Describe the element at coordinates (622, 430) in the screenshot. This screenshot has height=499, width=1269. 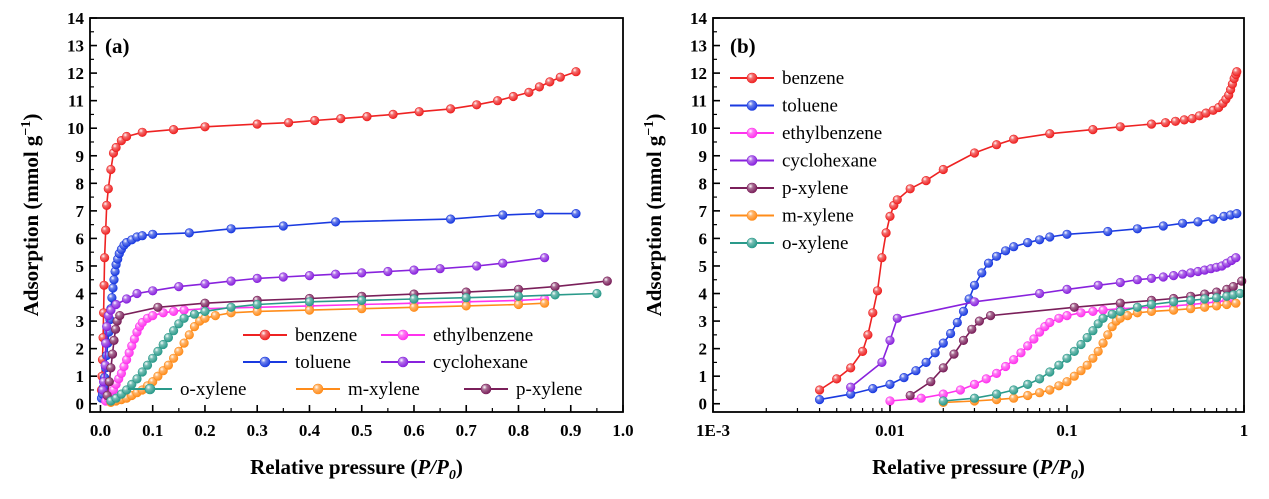
I see `panel-a-xtick-label: 1.0` at that location.